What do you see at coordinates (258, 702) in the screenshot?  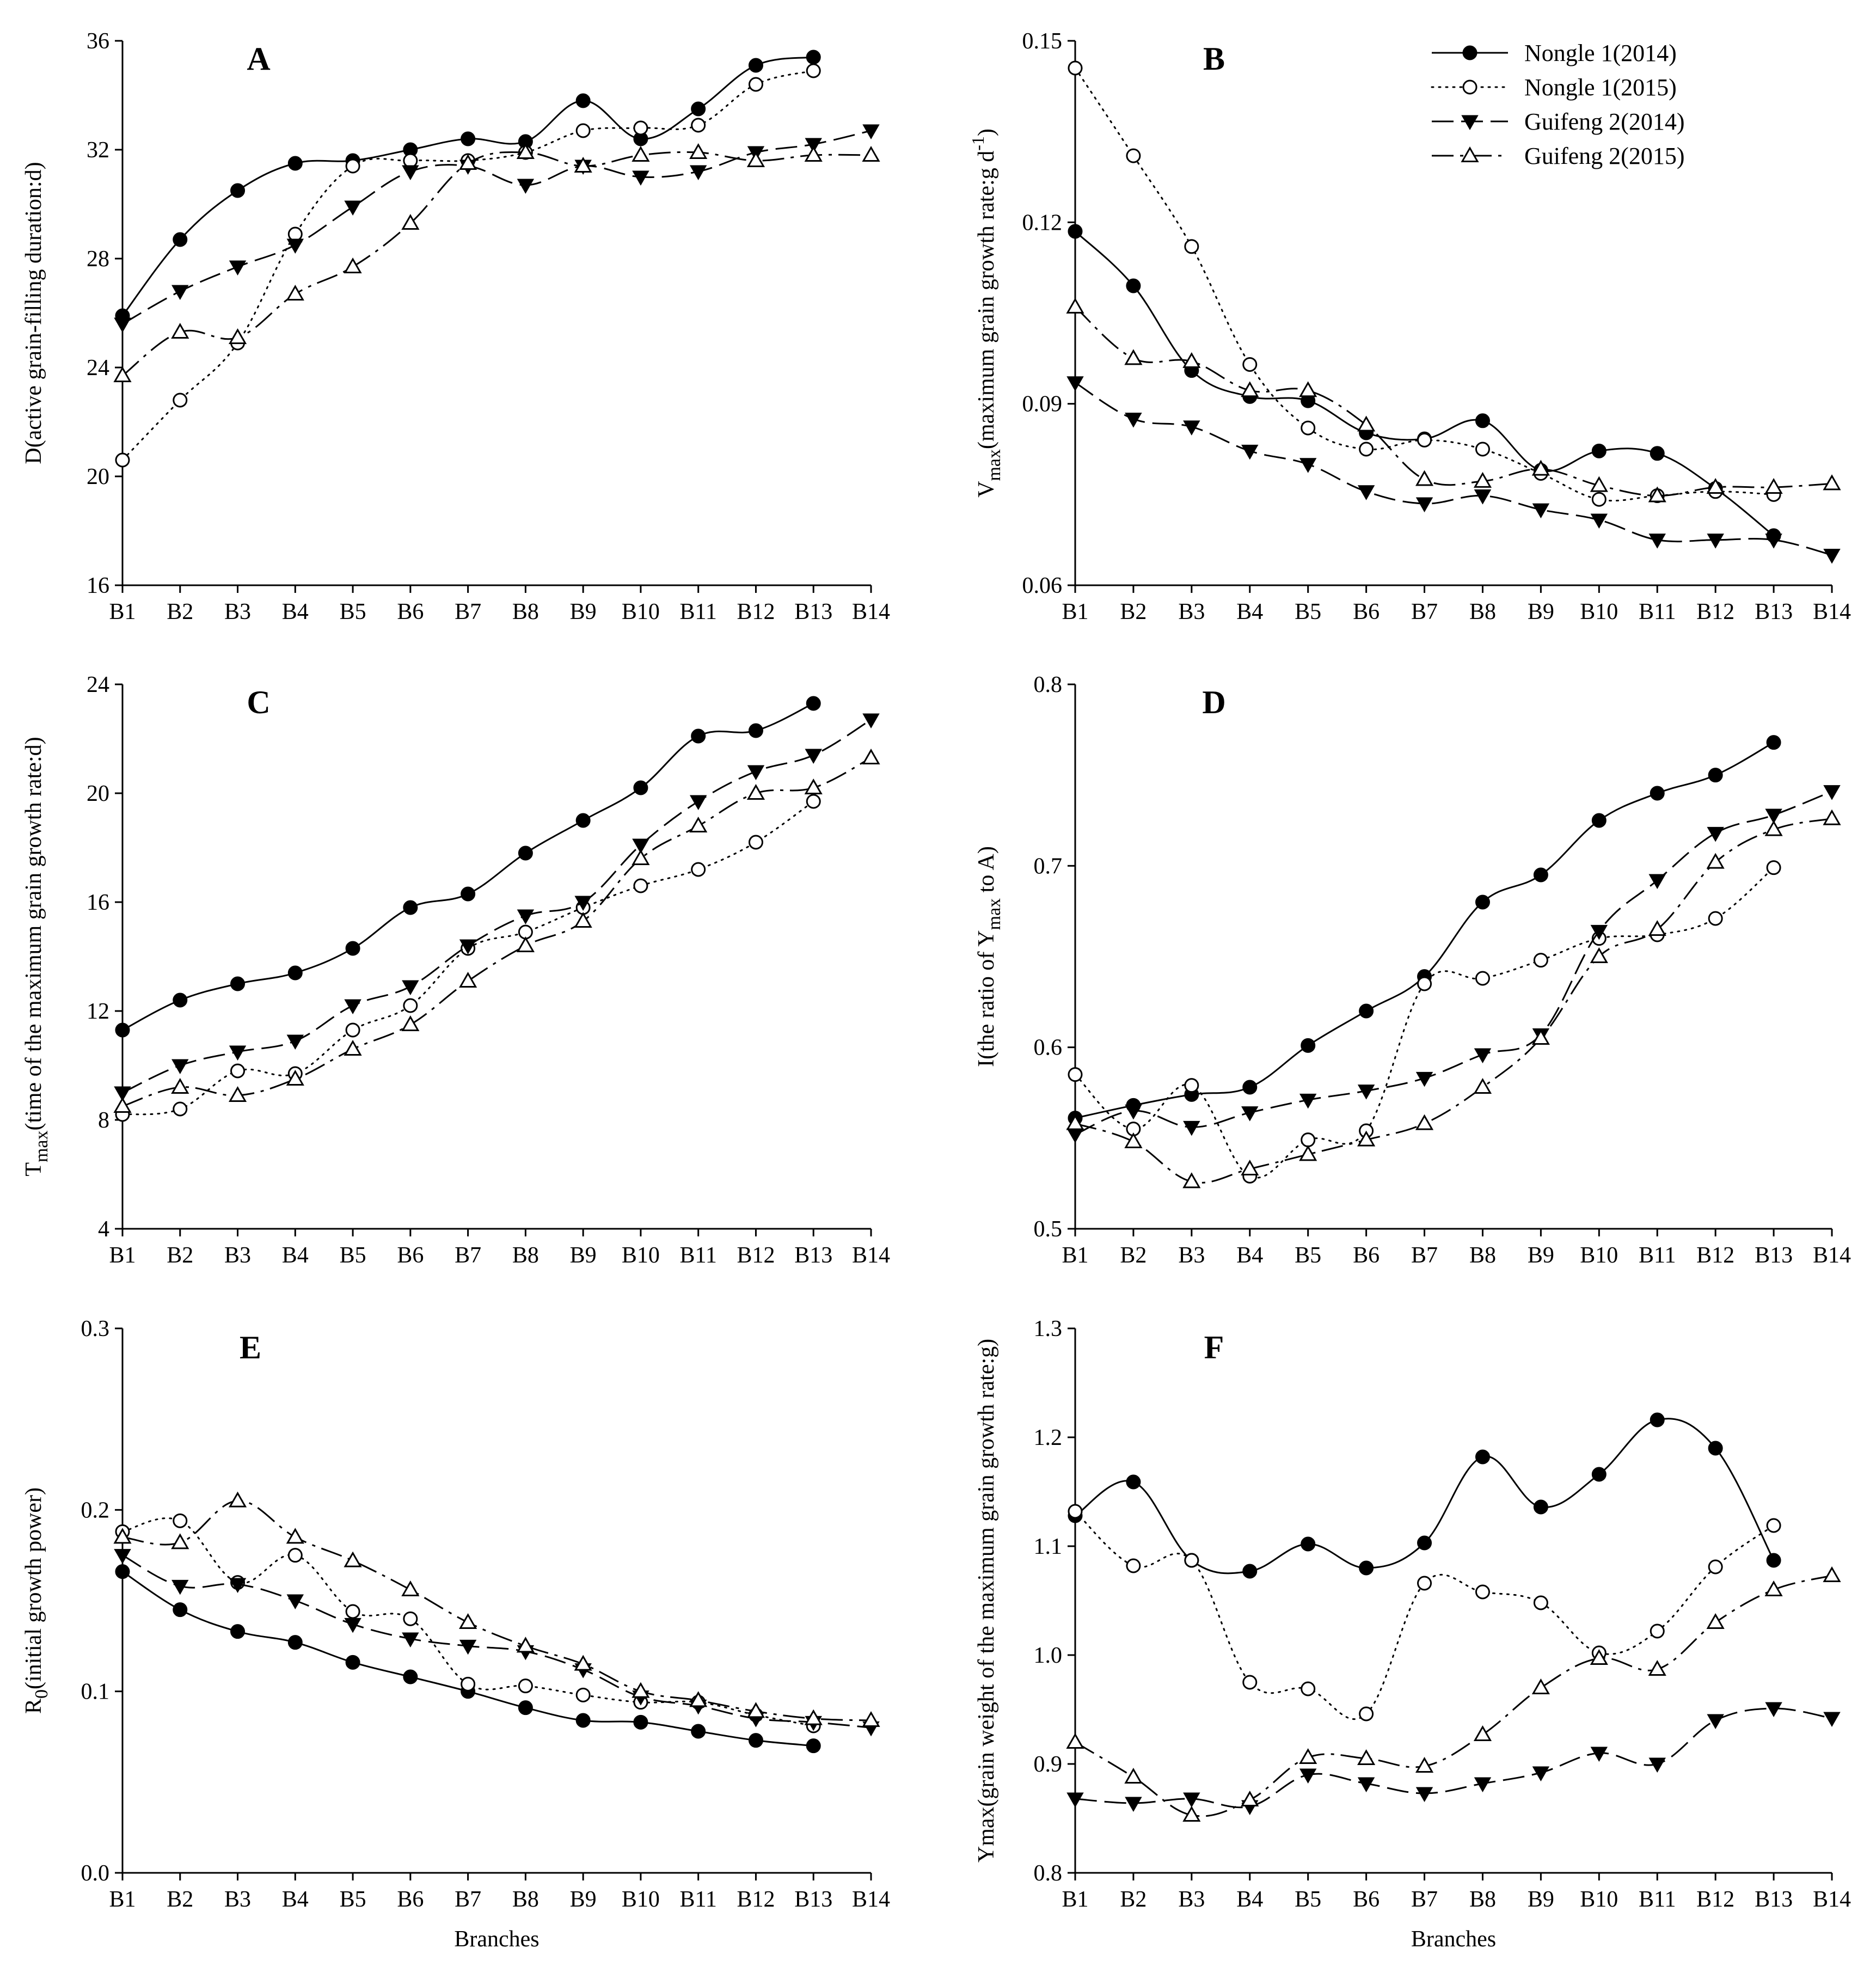 I see `panel-letter: C` at bounding box center [258, 702].